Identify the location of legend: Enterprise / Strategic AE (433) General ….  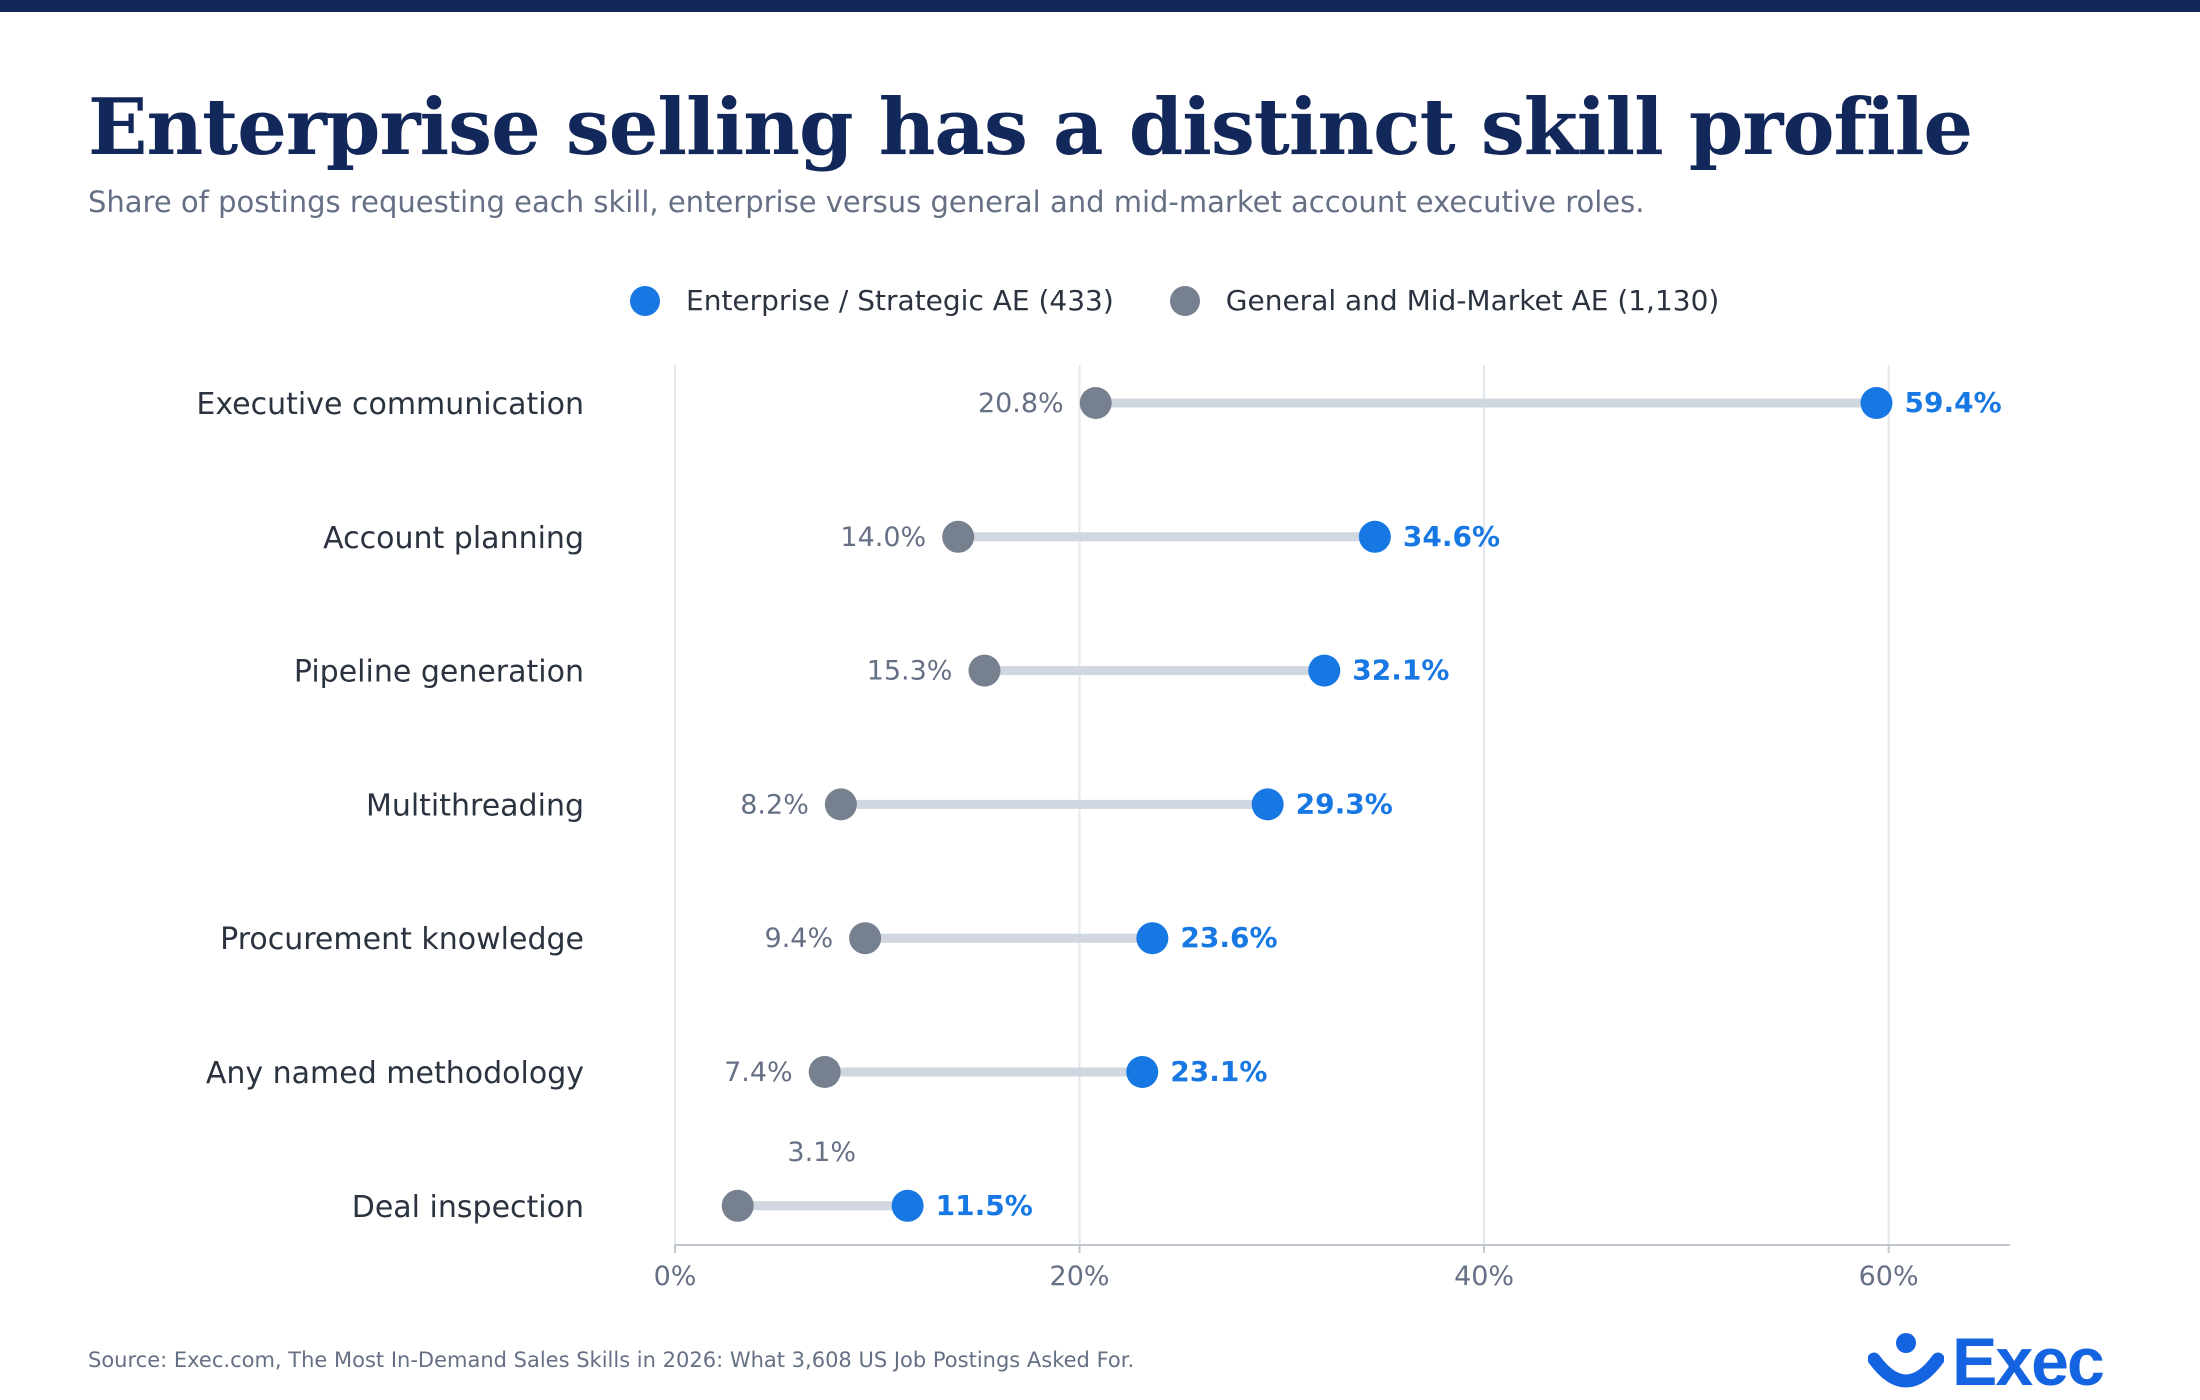
(1202, 300).